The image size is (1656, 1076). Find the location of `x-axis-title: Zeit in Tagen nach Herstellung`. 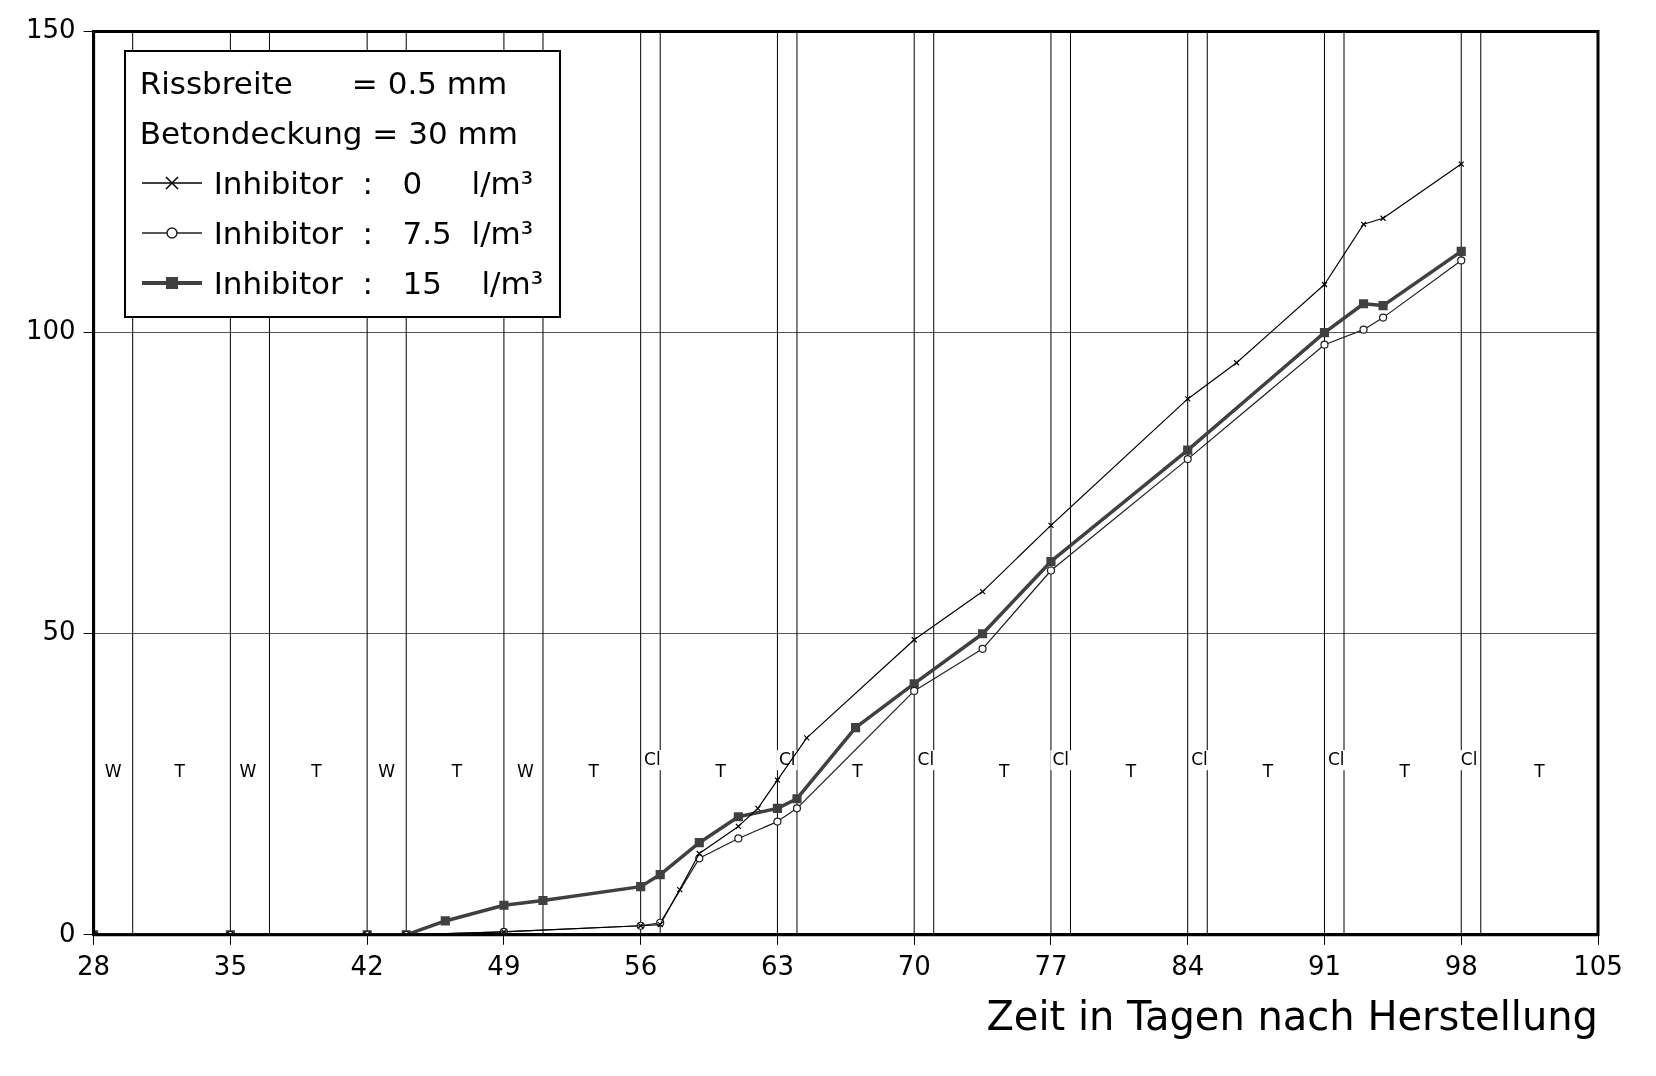

x-axis-title: Zeit in Tagen nach Herstellung is located at coordinates (1292, 1016).